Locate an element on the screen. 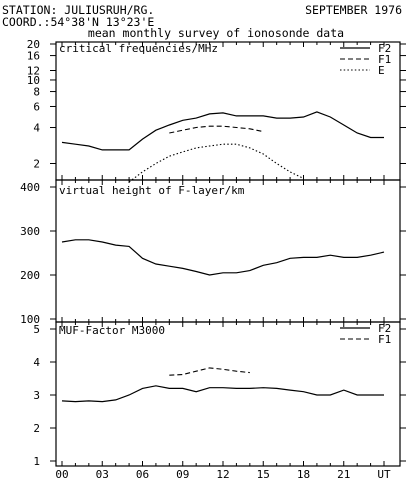  y-tick-label: 200 is located at coordinates (30, 275).